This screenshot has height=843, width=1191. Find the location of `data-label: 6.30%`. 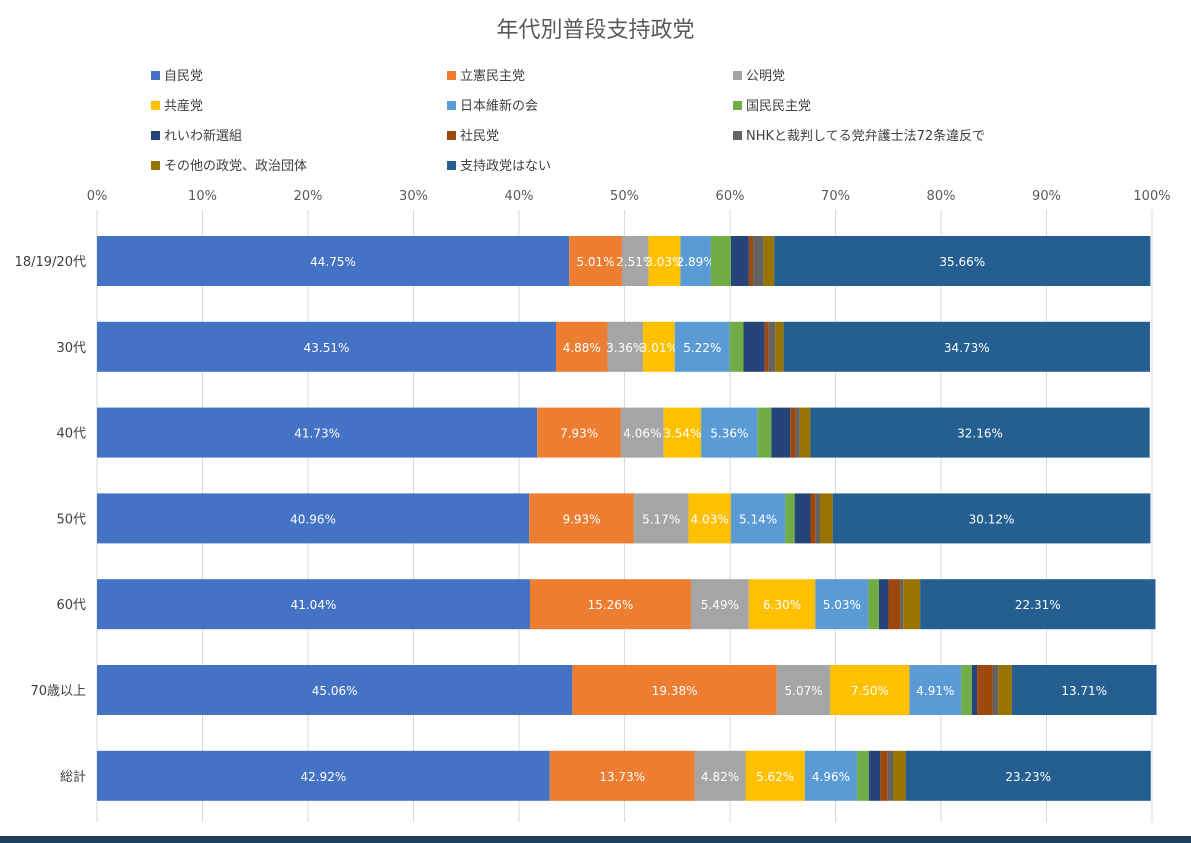

data-label: 6.30% is located at coordinates (782, 605).